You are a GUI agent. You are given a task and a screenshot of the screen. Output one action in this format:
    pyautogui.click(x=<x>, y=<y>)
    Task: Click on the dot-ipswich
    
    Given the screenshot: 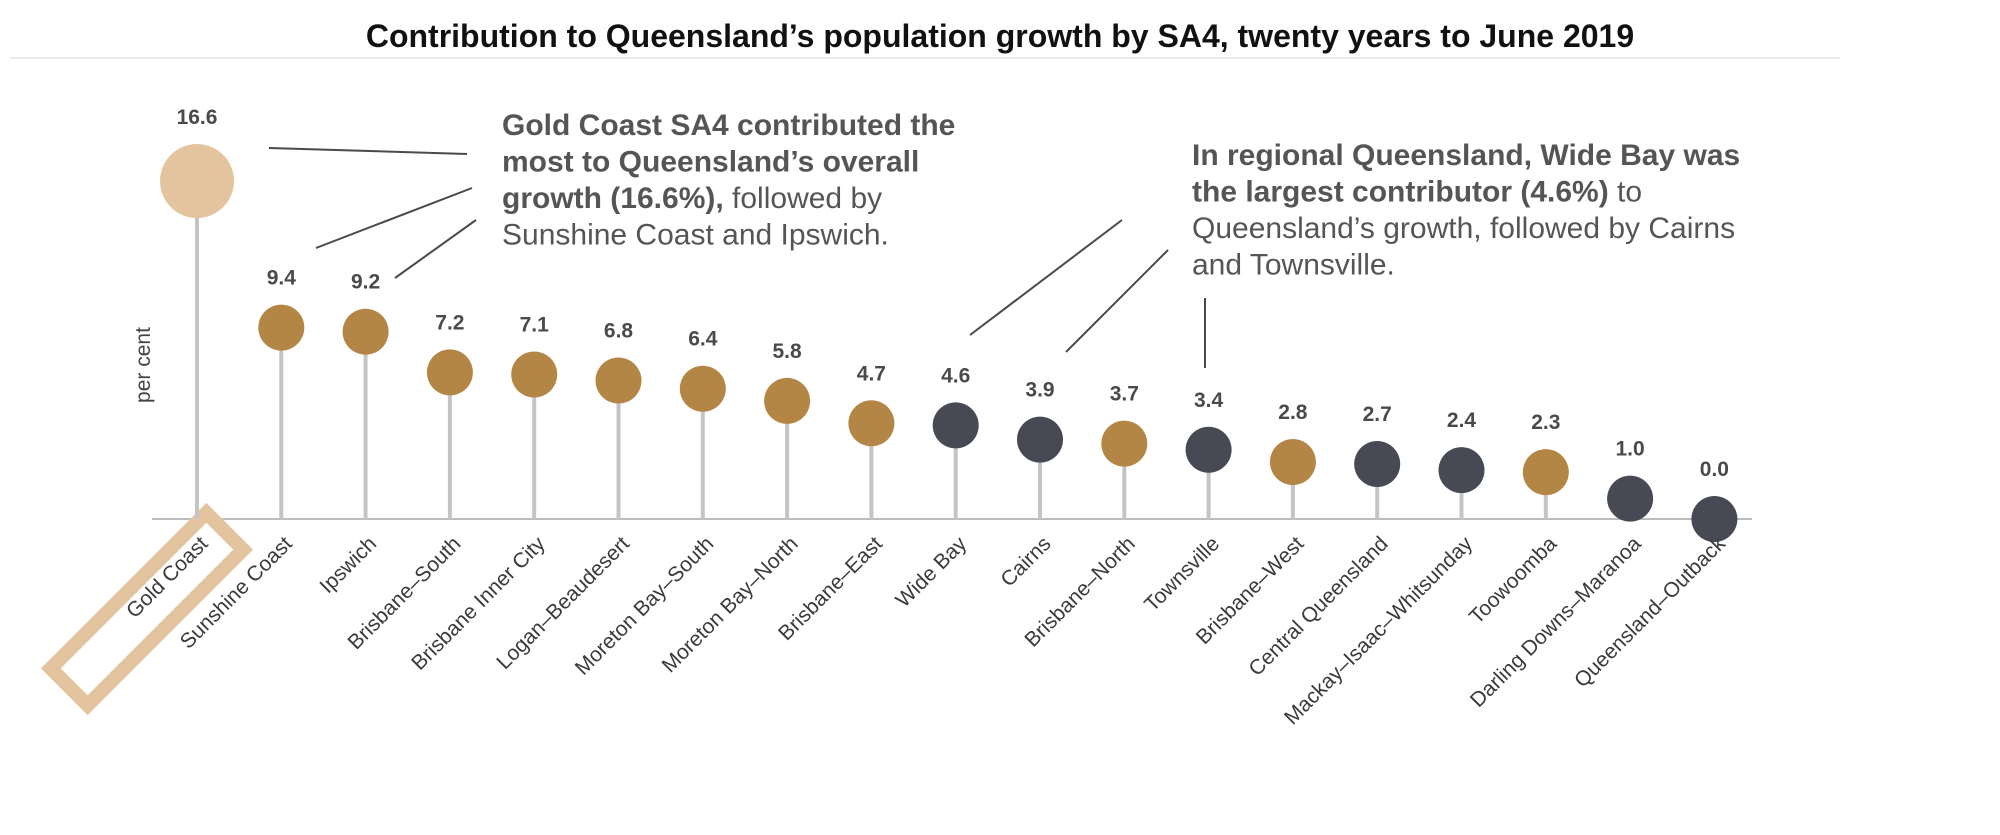 What is the action you would take?
    pyautogui.click(x=365, y=331)
    